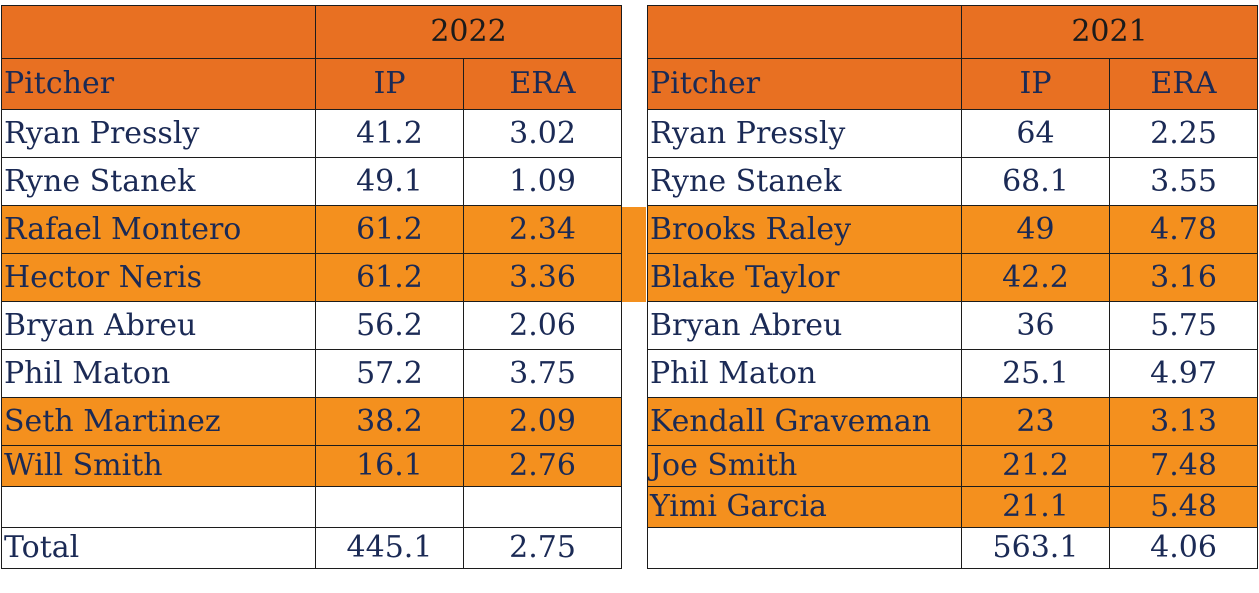 The image size is (1259, 593). What do you see at coordinates (390, 507) in the screenshot?
I see `ip-value` at bounding box center [390, 507].